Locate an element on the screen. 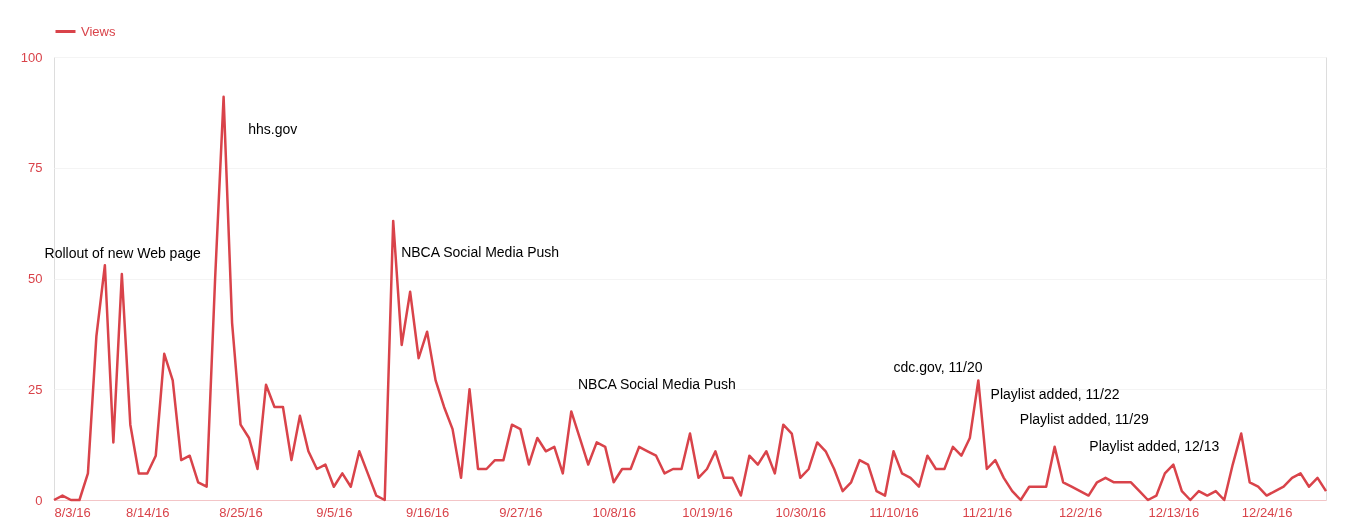 Image resolution: width=1348 pixels, height=529 pixels. y-tick-label: 0 is located at coordinates (39, 500).